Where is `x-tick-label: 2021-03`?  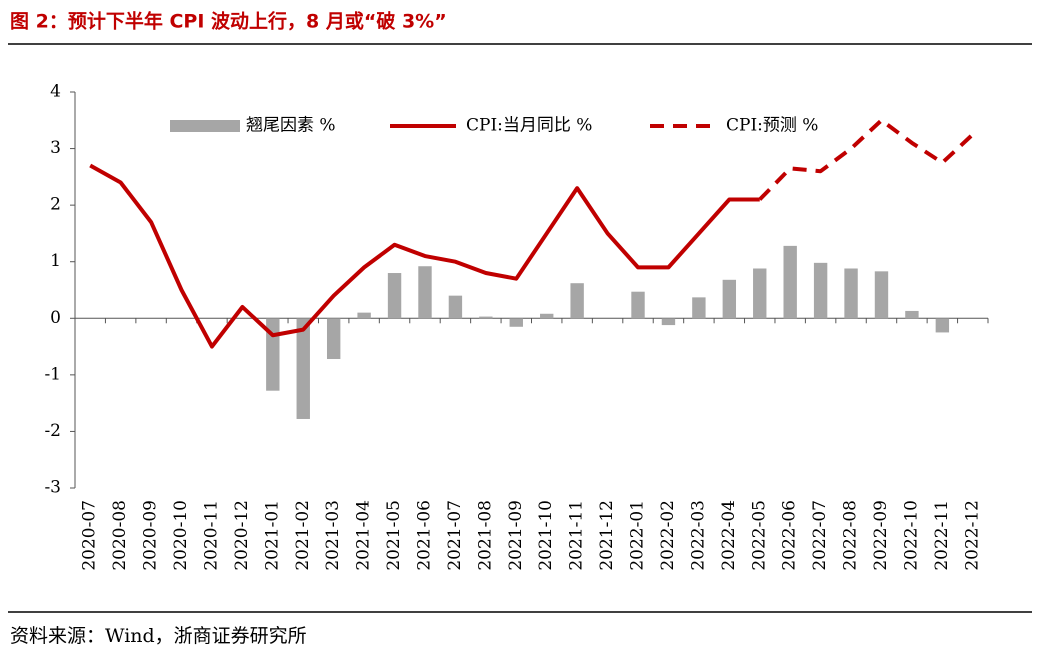 x-tick-label: 2021-03 is located at coordinates (333, 535).